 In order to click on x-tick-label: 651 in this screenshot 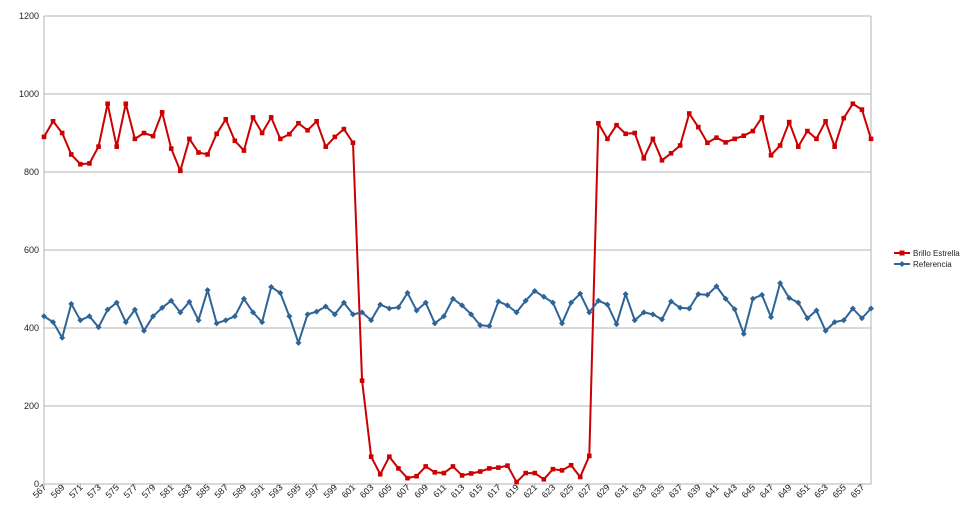, I will do `click(803, 491)`.